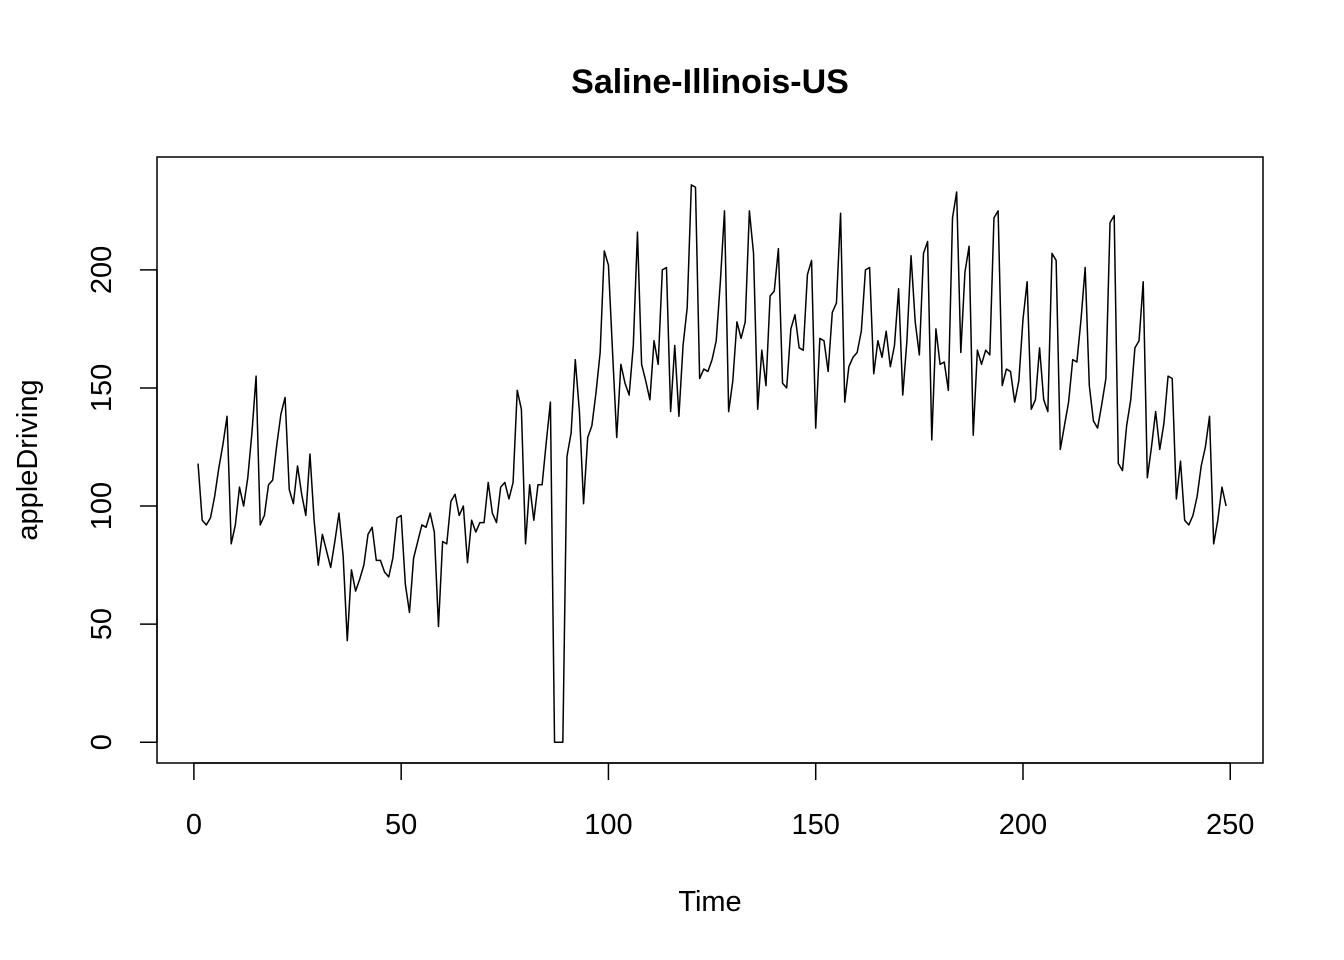 Image resolution: width=1344 pixels, height=960 pixels. Describe the element at coordinates (816, 825) in the screenshot. I see `x-tick-label: 150` at that location.